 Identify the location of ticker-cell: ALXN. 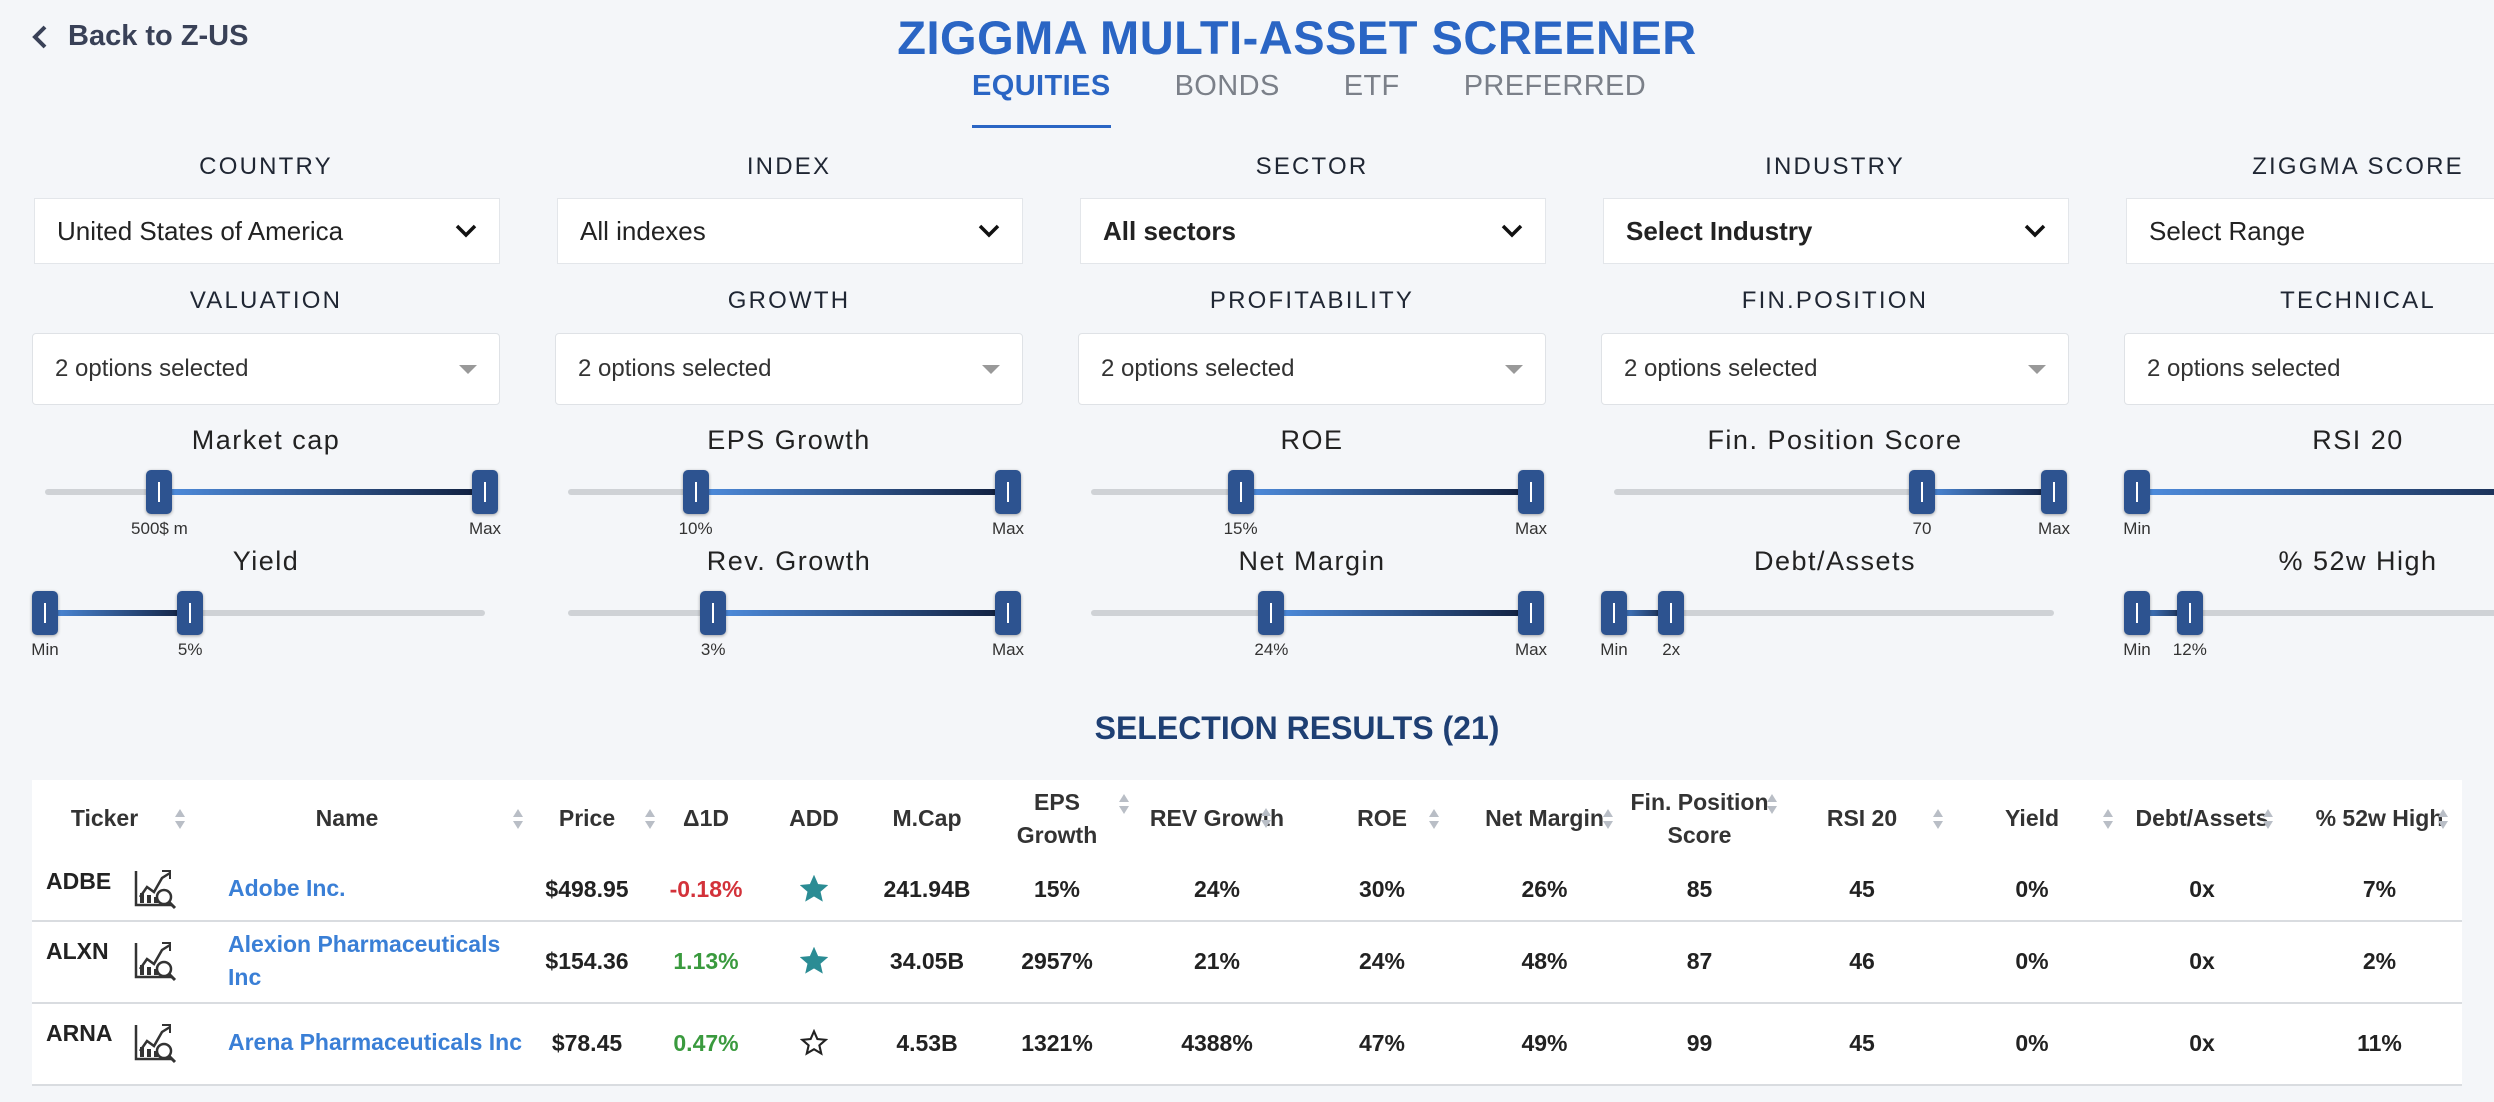
(77, 951).